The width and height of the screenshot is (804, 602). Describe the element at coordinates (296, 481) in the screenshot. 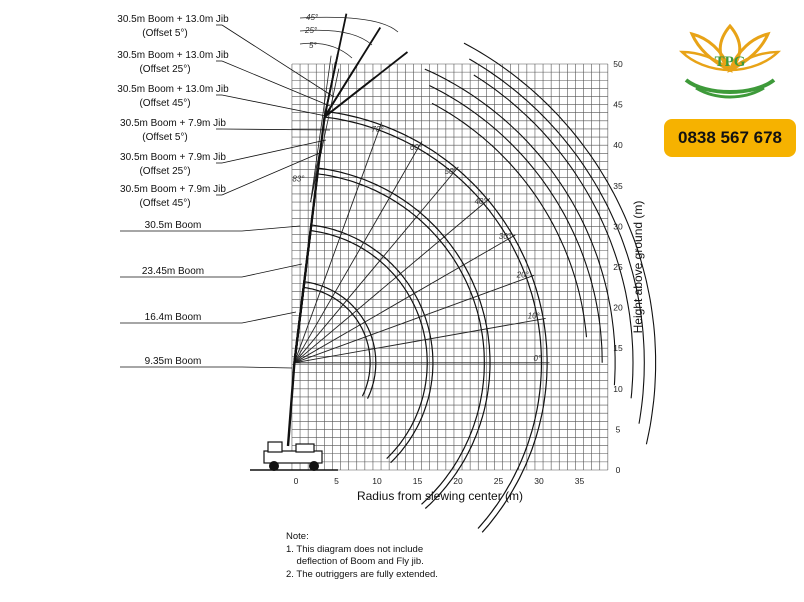

I see `x-tick-label: 0` at that location.